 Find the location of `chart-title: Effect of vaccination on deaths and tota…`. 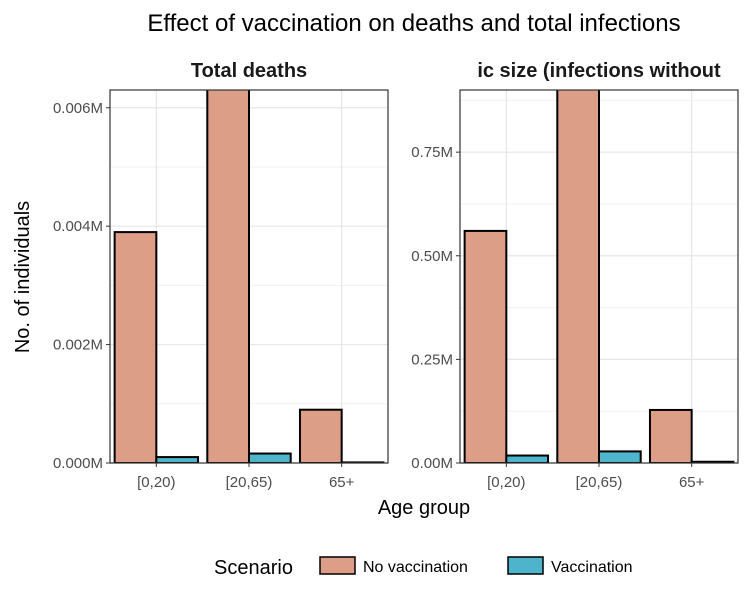

chart-title: Effect of vaccination on deaths and tota… is located at coordinates (413, 23).